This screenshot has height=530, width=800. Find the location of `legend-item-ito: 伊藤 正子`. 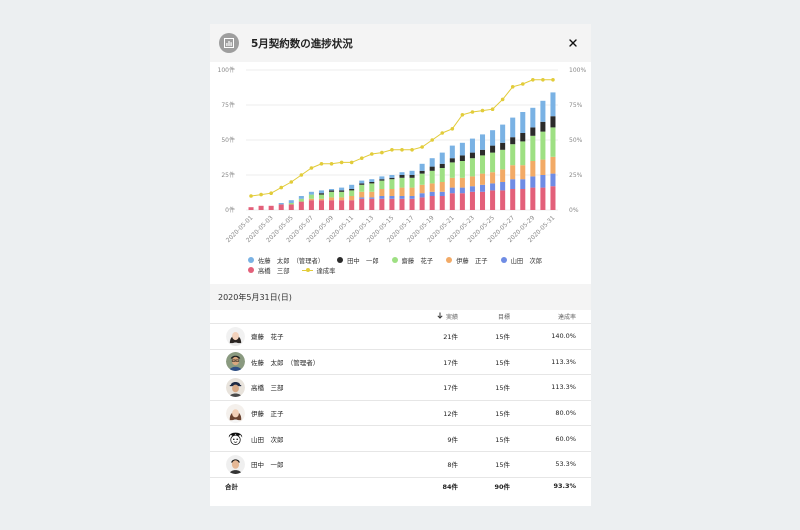

legend-item-ito: 伊藤 正子 is located at coordinates (467, 260).